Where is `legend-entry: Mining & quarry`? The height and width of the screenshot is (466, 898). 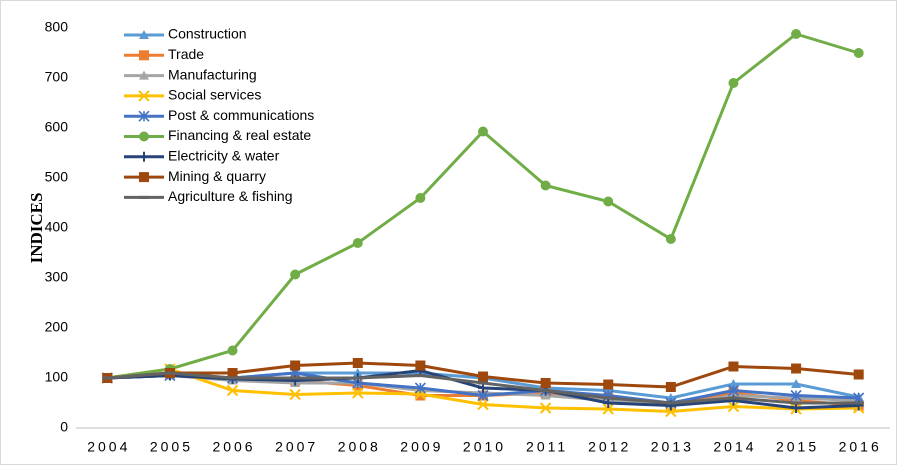 legend-entry: Mining & quarry is located at coordinates (195, 176).